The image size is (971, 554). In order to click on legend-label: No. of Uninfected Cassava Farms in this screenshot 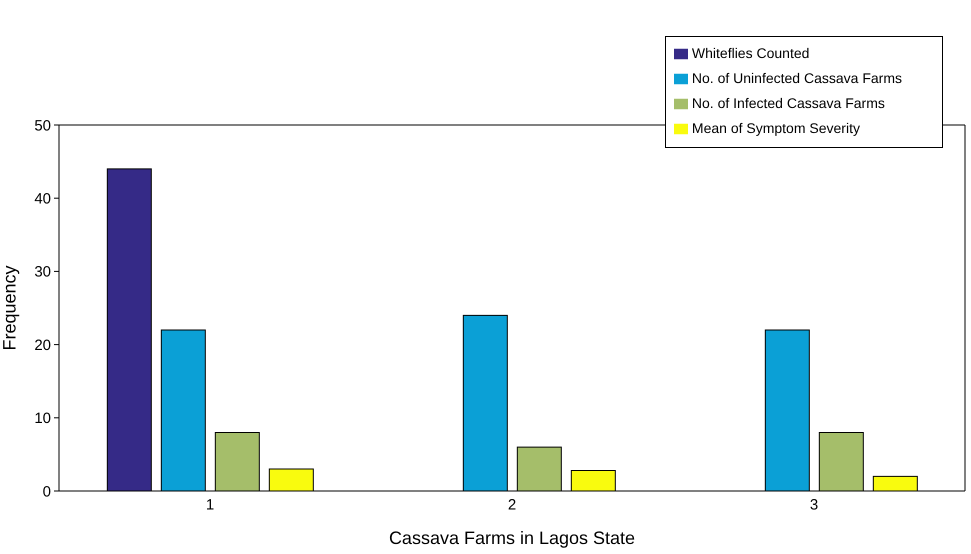, I will do `click(797, 78)`.